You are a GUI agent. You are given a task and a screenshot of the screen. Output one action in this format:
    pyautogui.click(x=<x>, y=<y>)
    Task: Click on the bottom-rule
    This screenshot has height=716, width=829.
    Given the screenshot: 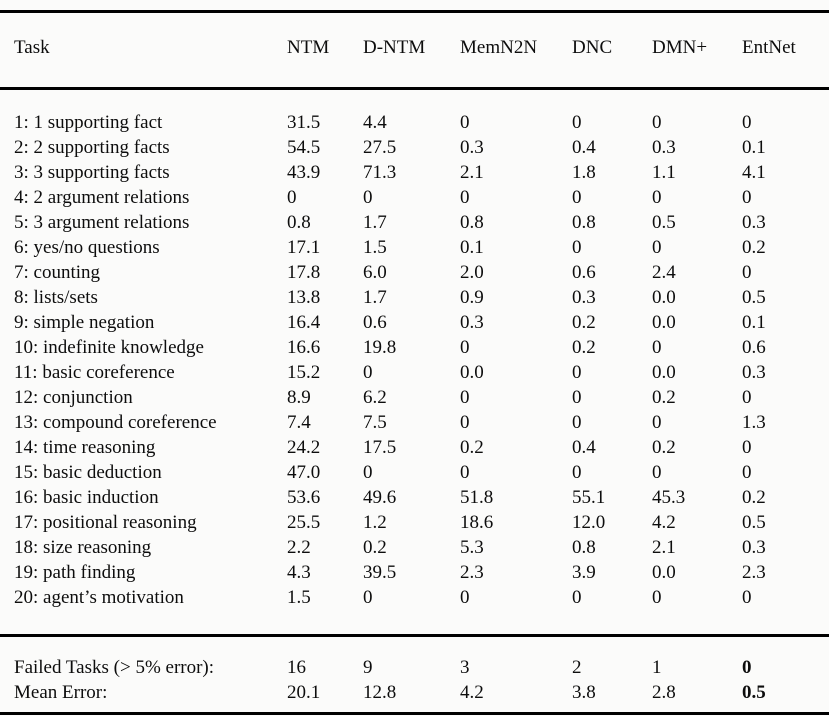 What is the action you would take?
    pyautogui.click(x=414, y=713)
    